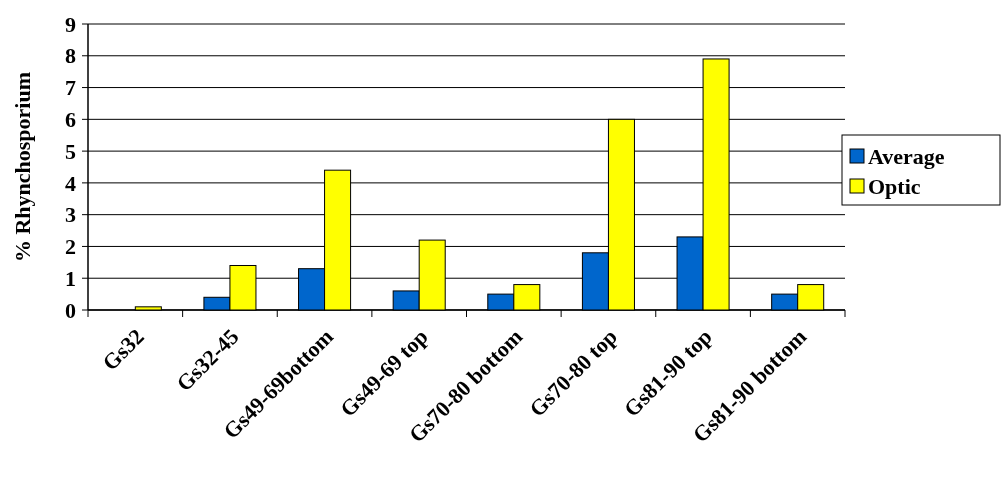 This screenshot has height=501, width=1003. Describe the element at coordinates (70, 88) in the screenshot. I see `y-tick-label: 7` at that location.